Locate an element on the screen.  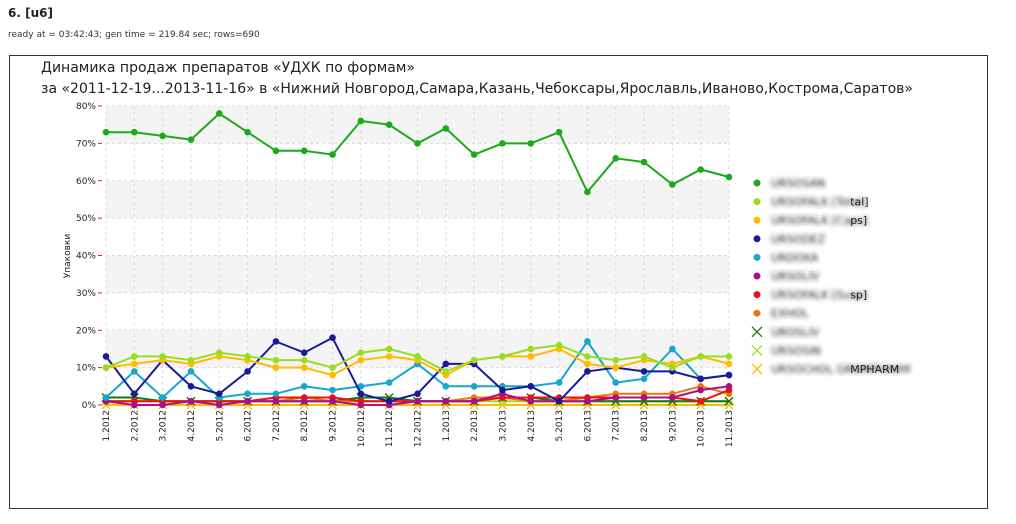
x-tick-label: 4.2013 is located at coordinates (532, 426).